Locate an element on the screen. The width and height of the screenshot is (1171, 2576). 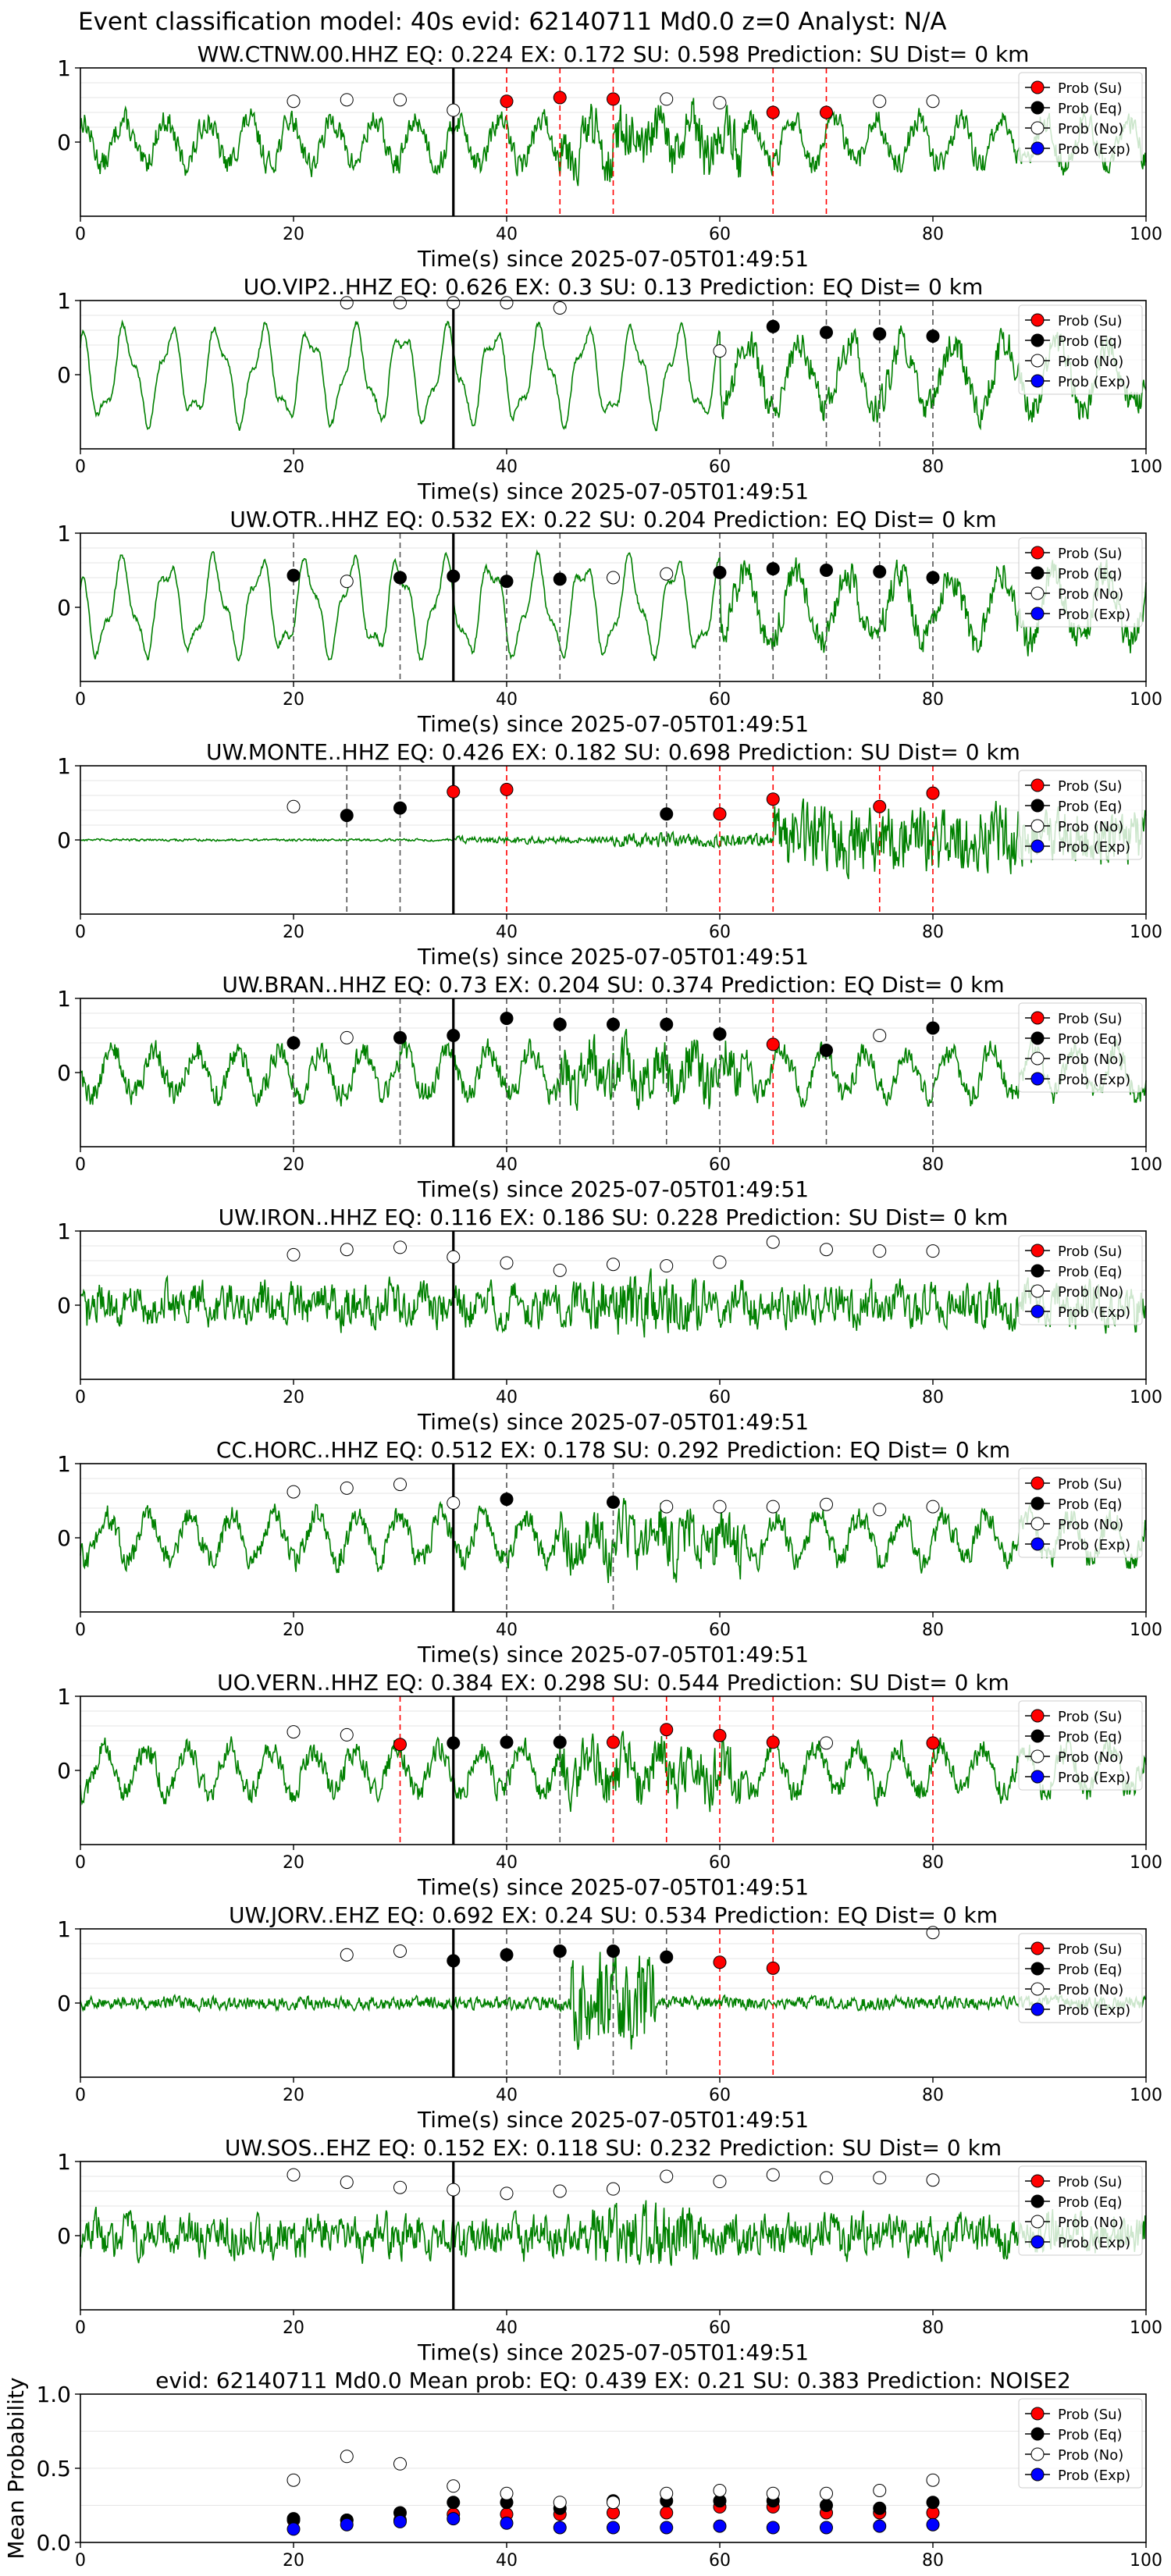
mean-prob-point-eq is located at coordinates (933, 2503).